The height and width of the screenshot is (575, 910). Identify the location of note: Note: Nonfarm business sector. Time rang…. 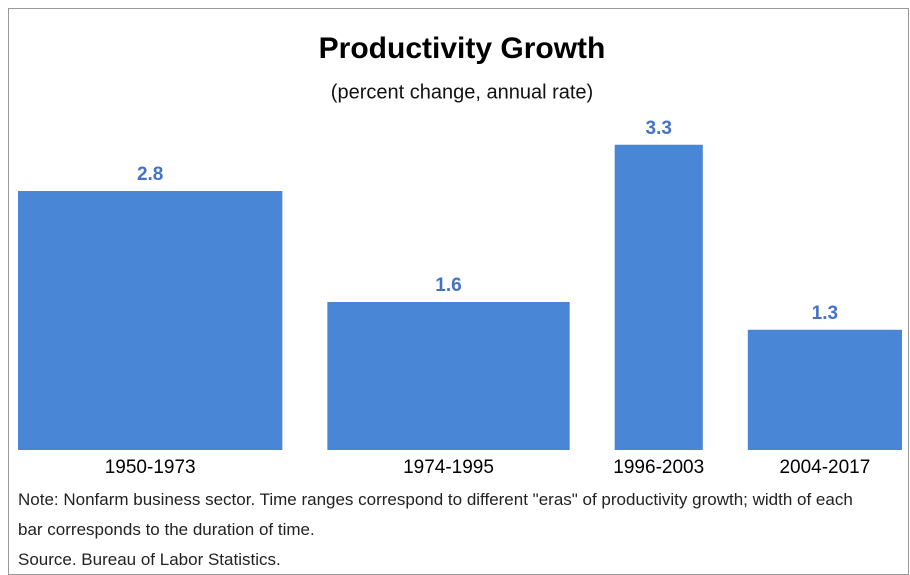
(435, 514).